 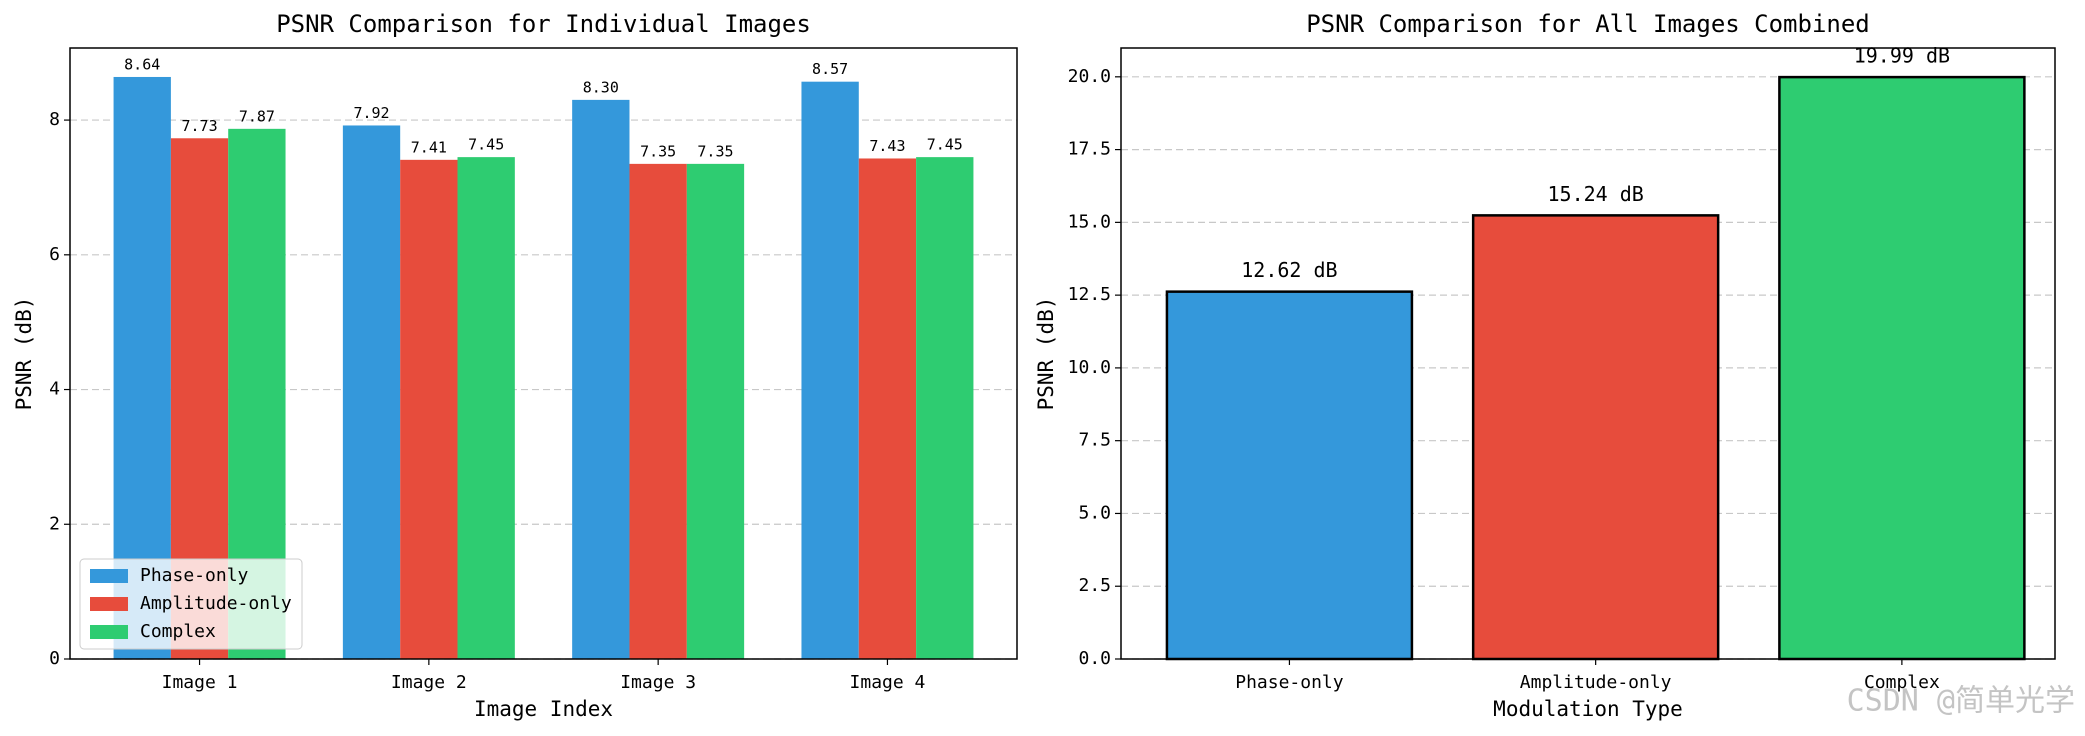 I want to click on x-tick-label: Image 1, so click(x=200, y=682).